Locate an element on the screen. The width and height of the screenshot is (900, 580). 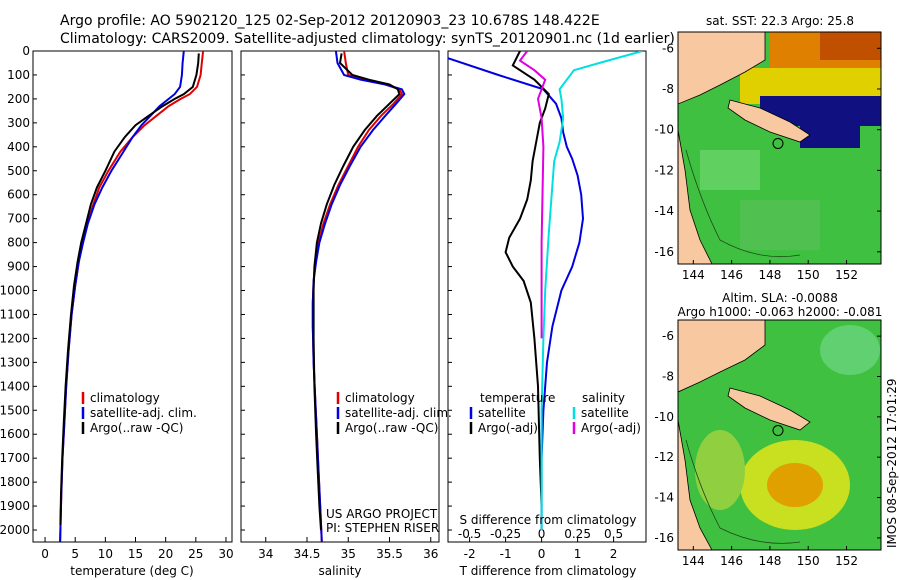
sst-light-patch is located at coordinates (730, 170).